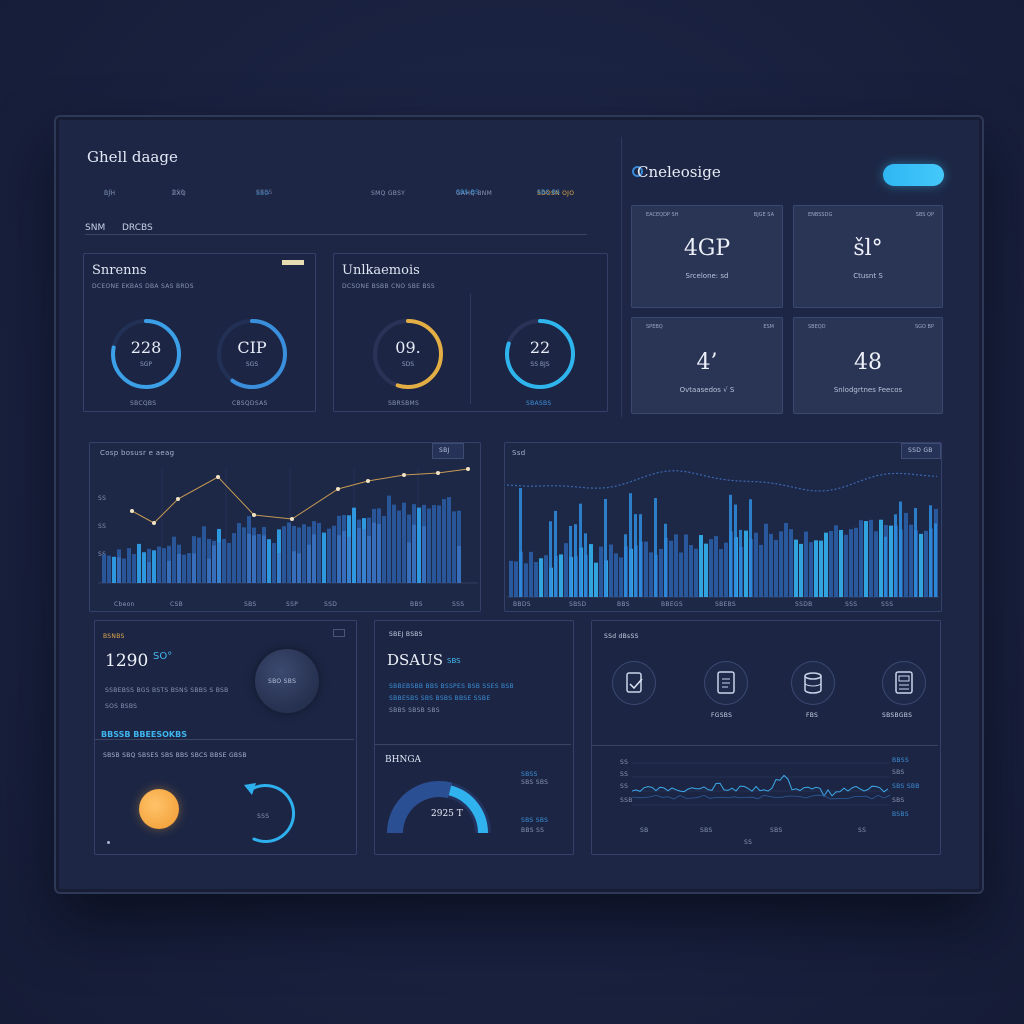  Describe the element at coordinates (868, 256) in the screenshot. I see `kpi-card-2: ENBSSDG SBS QP šl° Ctusnt S` at that location.